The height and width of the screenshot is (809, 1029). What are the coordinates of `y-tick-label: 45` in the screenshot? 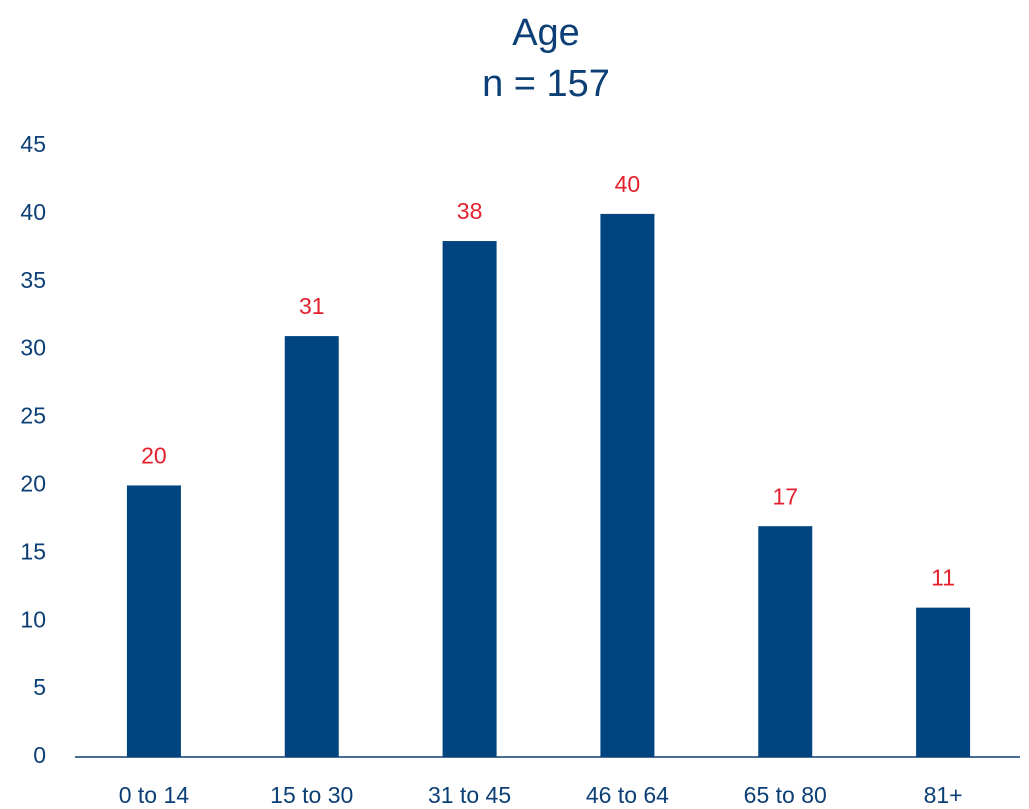 It's located at (33, 144).